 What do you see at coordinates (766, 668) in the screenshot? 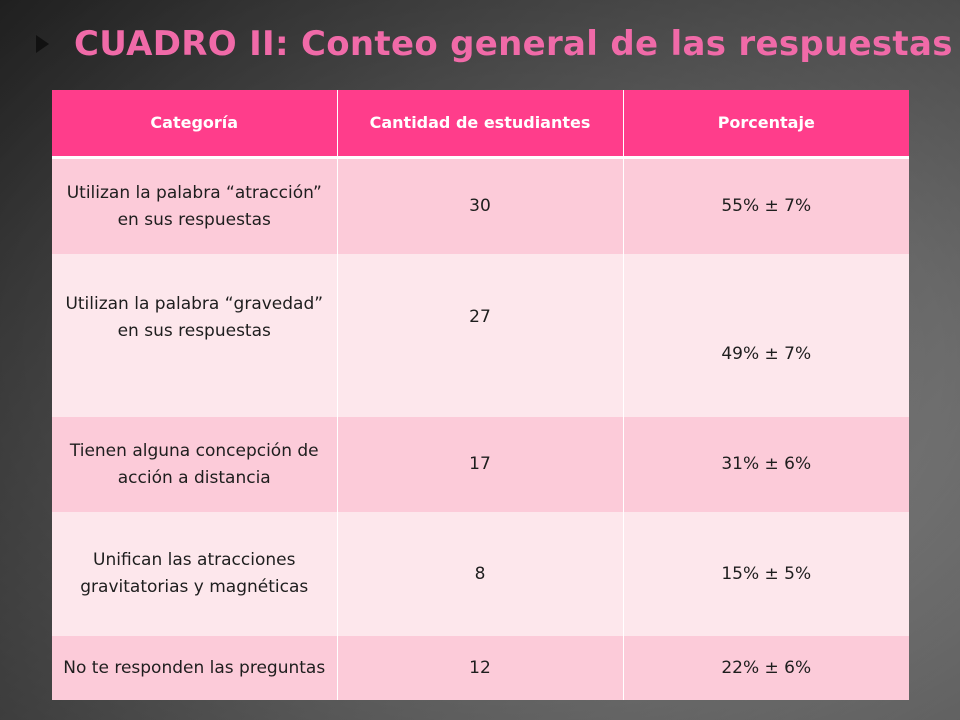
I see `percent-cell: 22% ± 6%` at bounding box center [766, 668].